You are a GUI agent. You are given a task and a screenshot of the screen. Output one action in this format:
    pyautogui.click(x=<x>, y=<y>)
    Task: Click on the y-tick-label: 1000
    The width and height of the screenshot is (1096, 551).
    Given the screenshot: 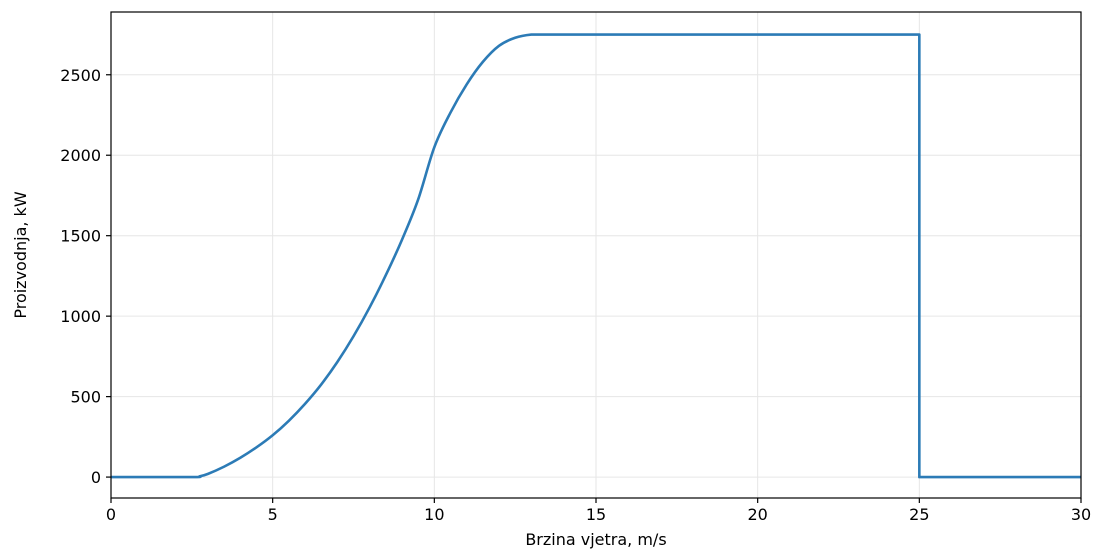 What is the action you would take?
    pyautogui.click(x=80, y=316)
    